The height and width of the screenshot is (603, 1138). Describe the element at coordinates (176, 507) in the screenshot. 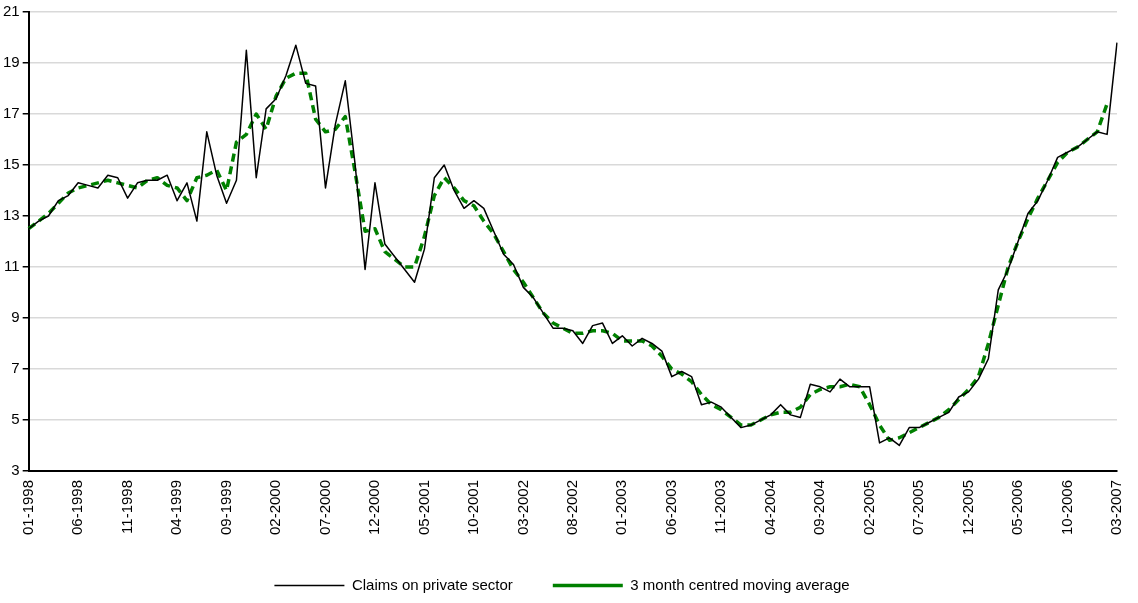

I see `x-tick-label: 04-1999` at that location.